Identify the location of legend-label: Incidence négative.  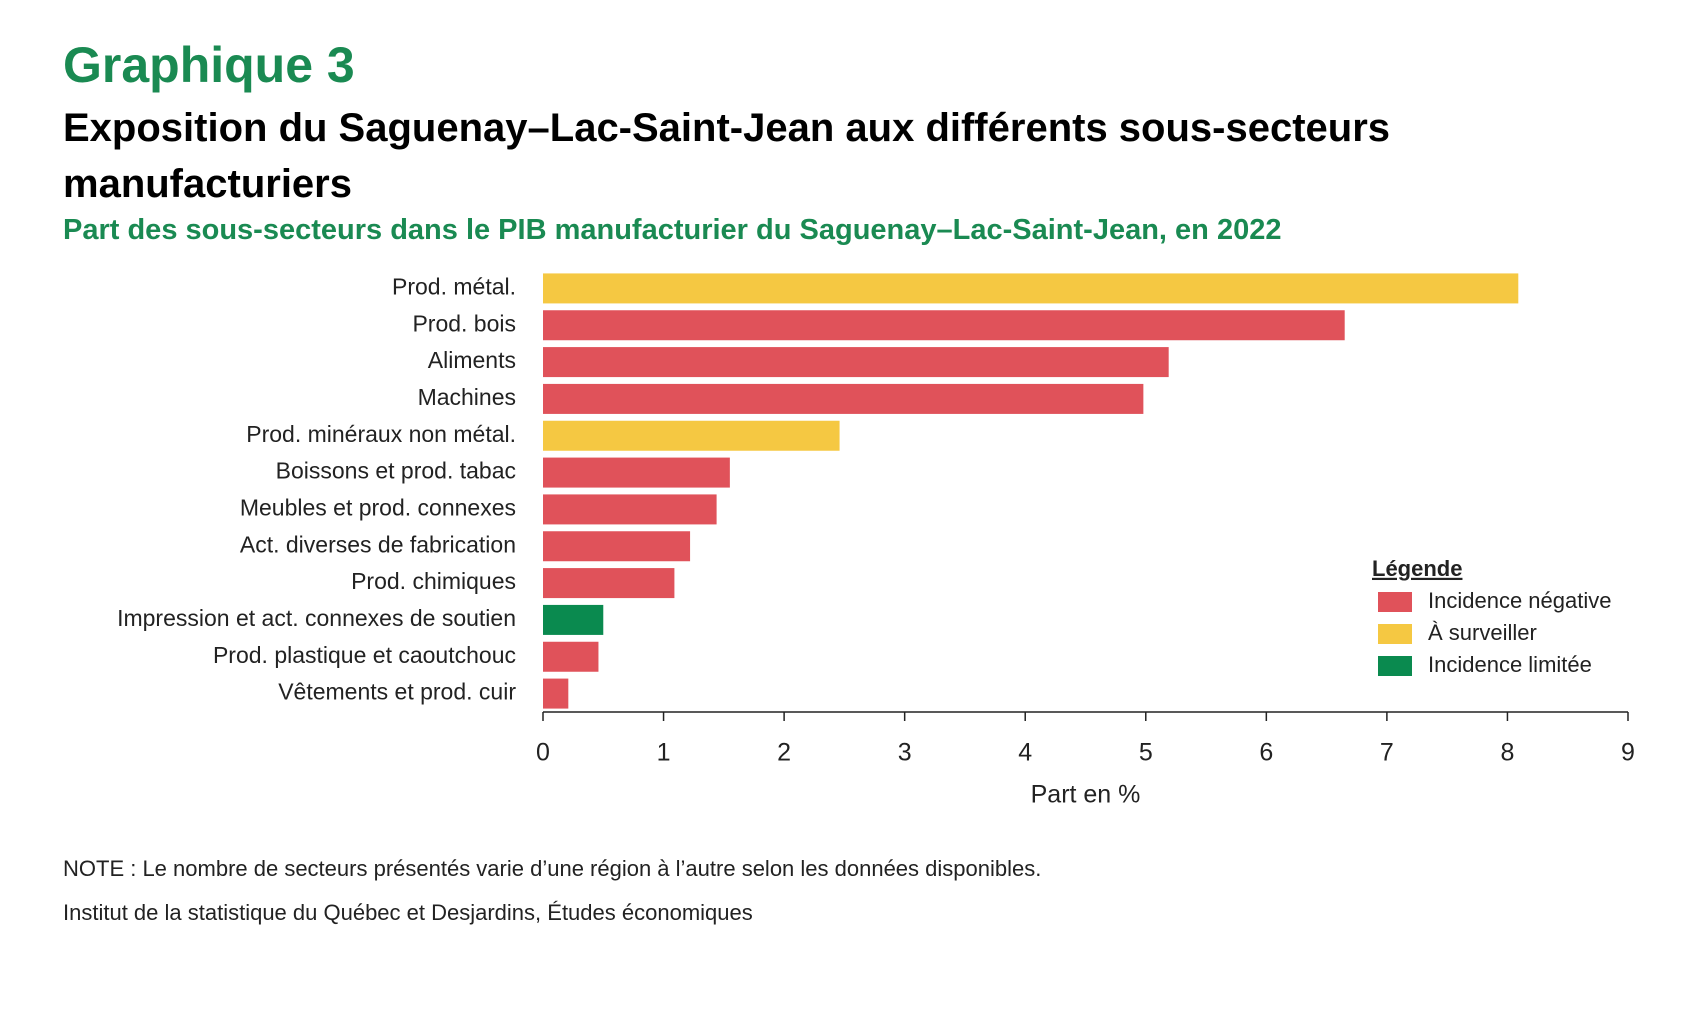
(1519, 600).